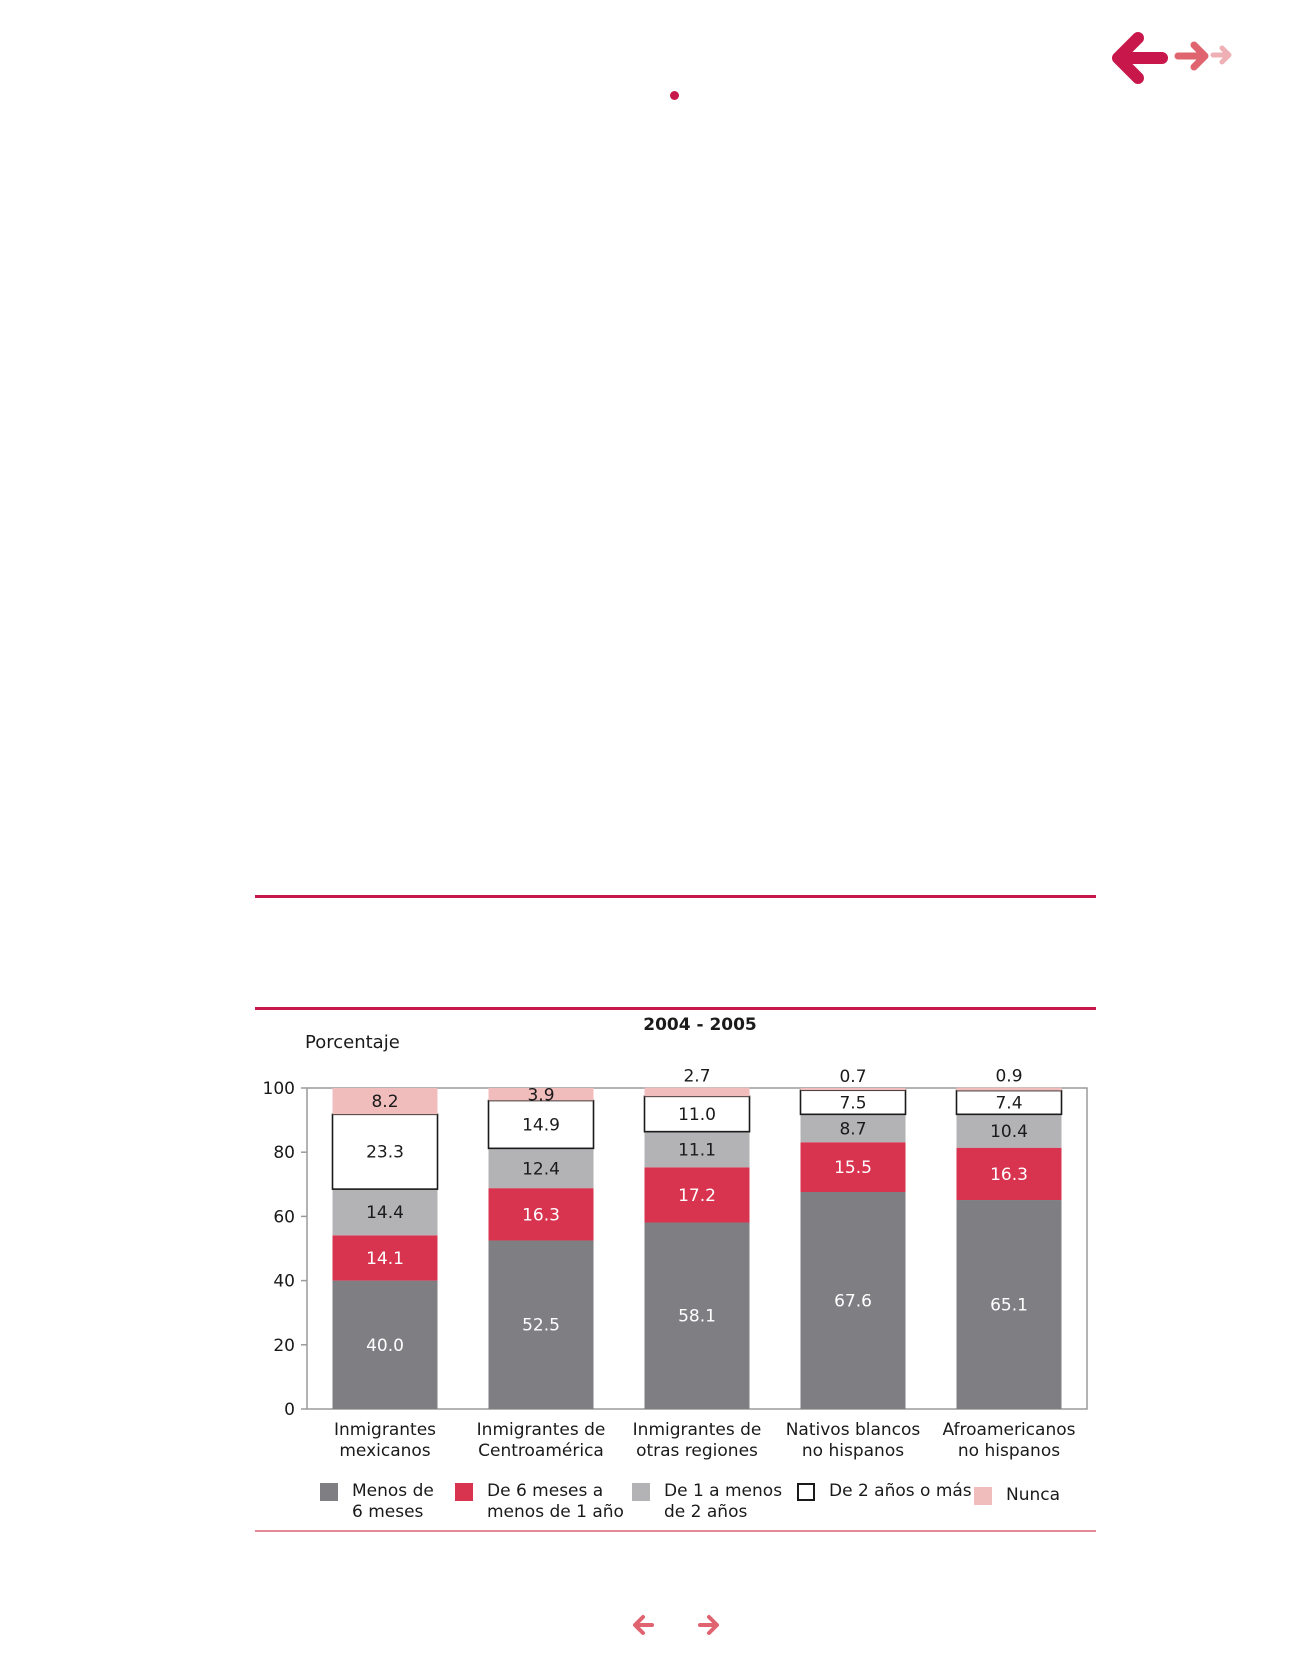 This screenshot has height=1679, width=1312. What do you see at coordinates (643, 1625) in the screenshot?
I see `previous-page-arrow-icon` at bounding box center [643, 1625].